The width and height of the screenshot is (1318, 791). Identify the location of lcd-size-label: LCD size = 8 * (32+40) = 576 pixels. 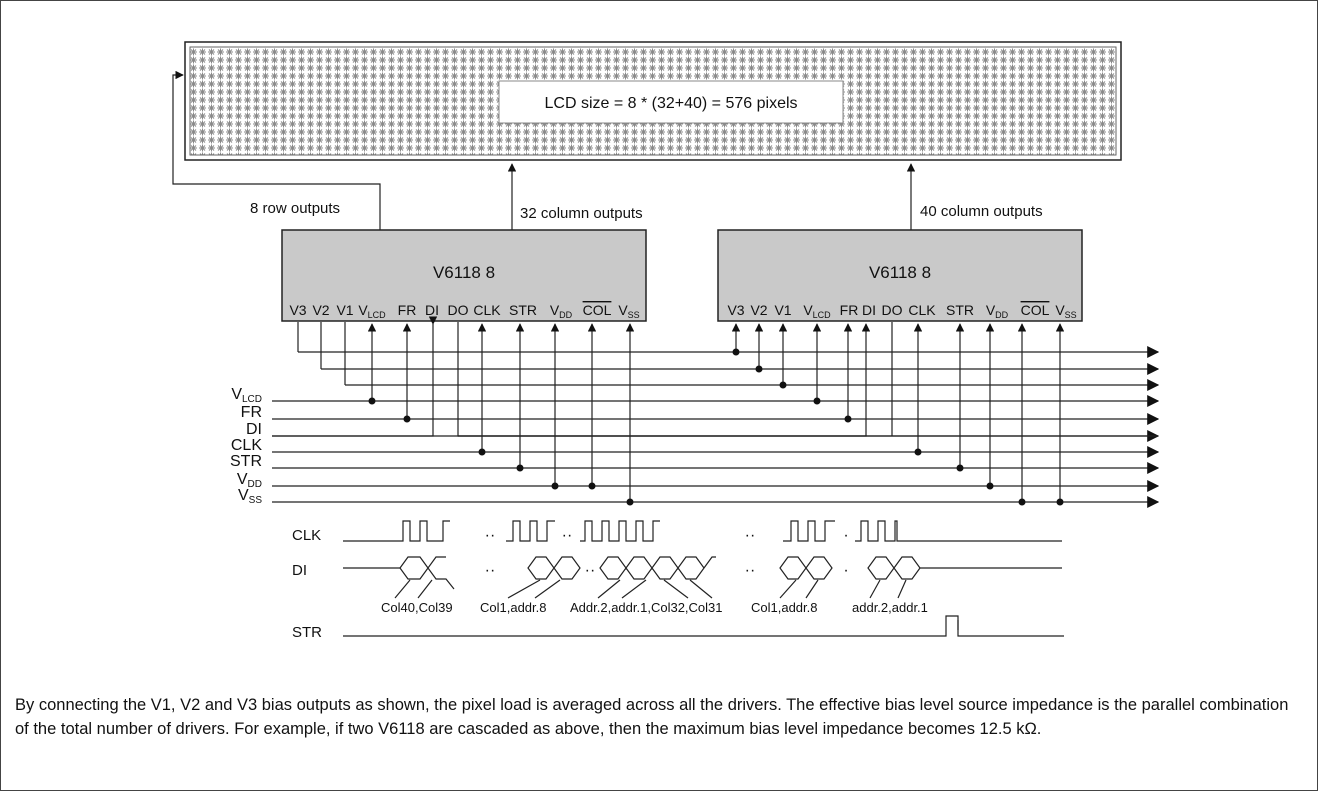
(670, 103).